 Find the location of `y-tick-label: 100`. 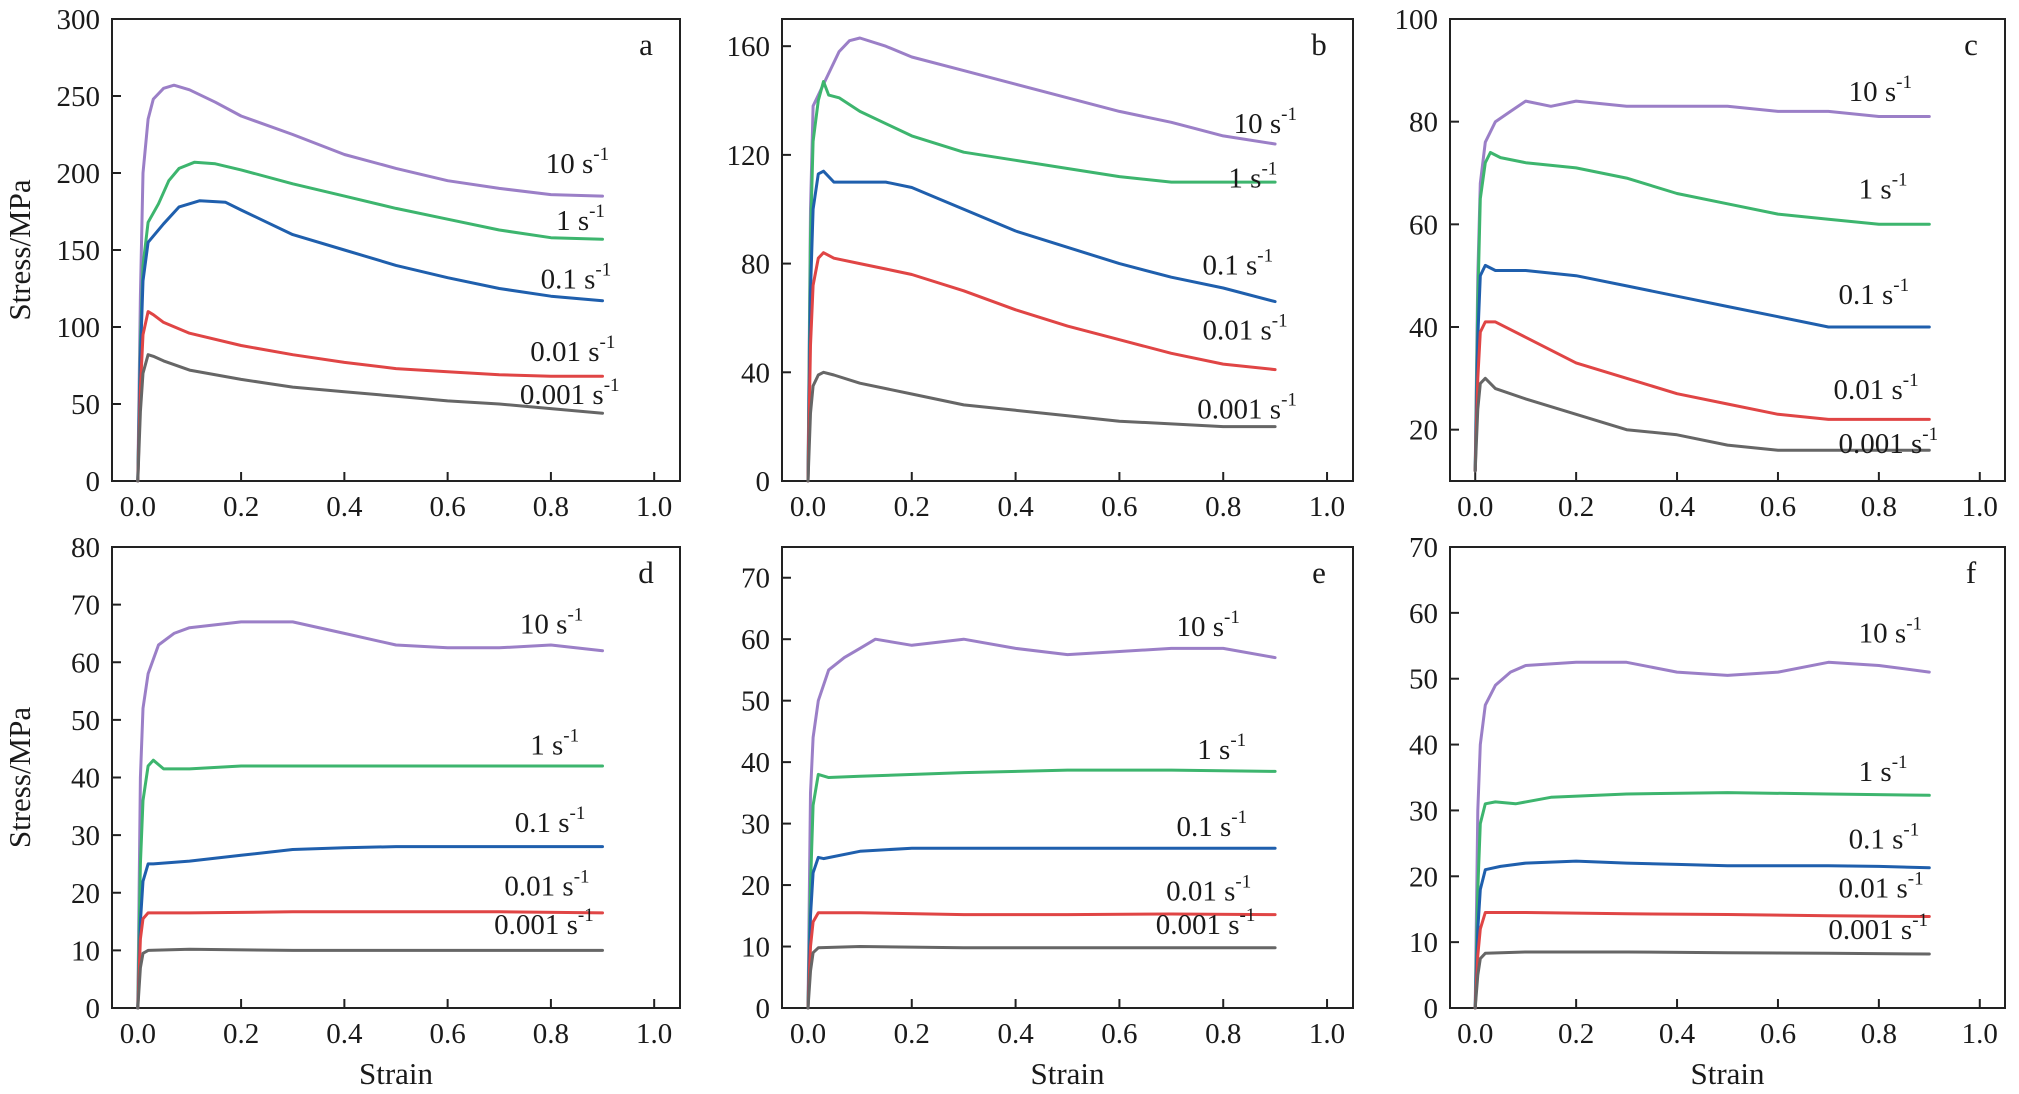

y-tick-label: 100 is located at coordinates (79, 328).